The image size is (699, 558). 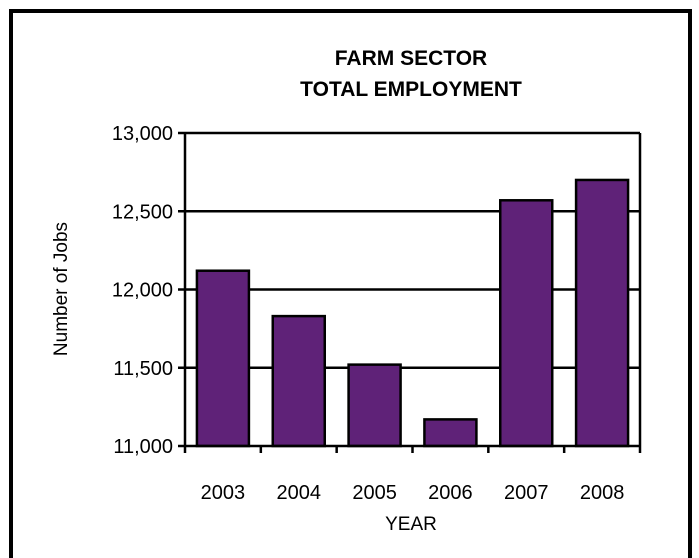 I want to click on x-tick-label: 2003, so click(x=223, y=493).